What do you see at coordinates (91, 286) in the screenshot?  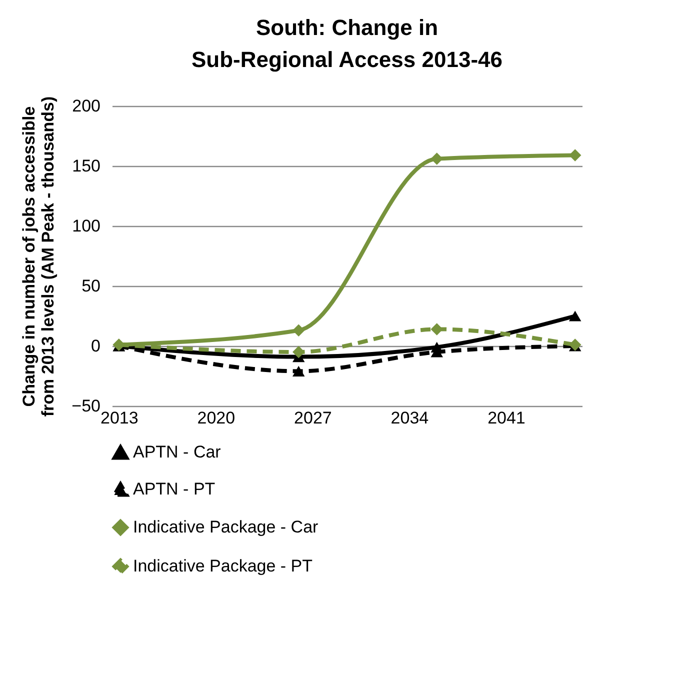 I see `y-tick-label: 50` at bounding box center [91, 286].